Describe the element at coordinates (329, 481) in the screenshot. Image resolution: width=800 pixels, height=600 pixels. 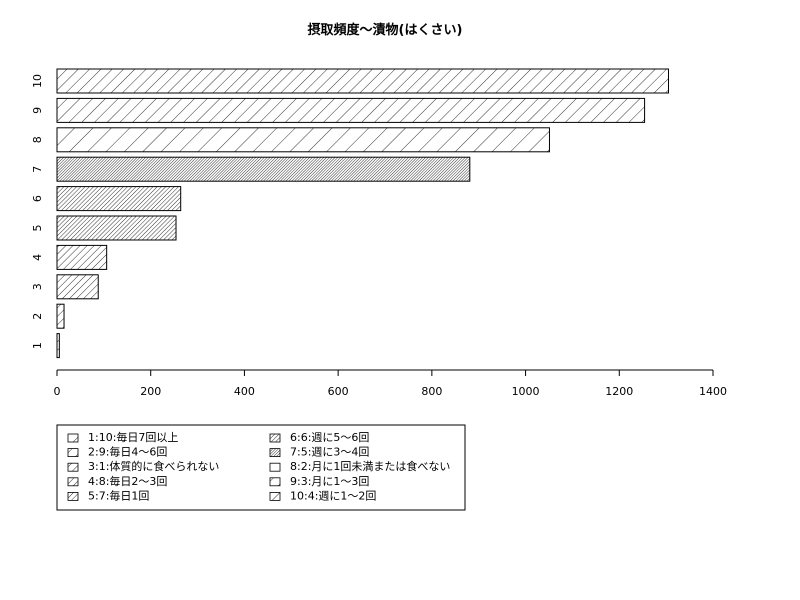
I see `legend-label: 9:3:月に1〜3回` at that location.